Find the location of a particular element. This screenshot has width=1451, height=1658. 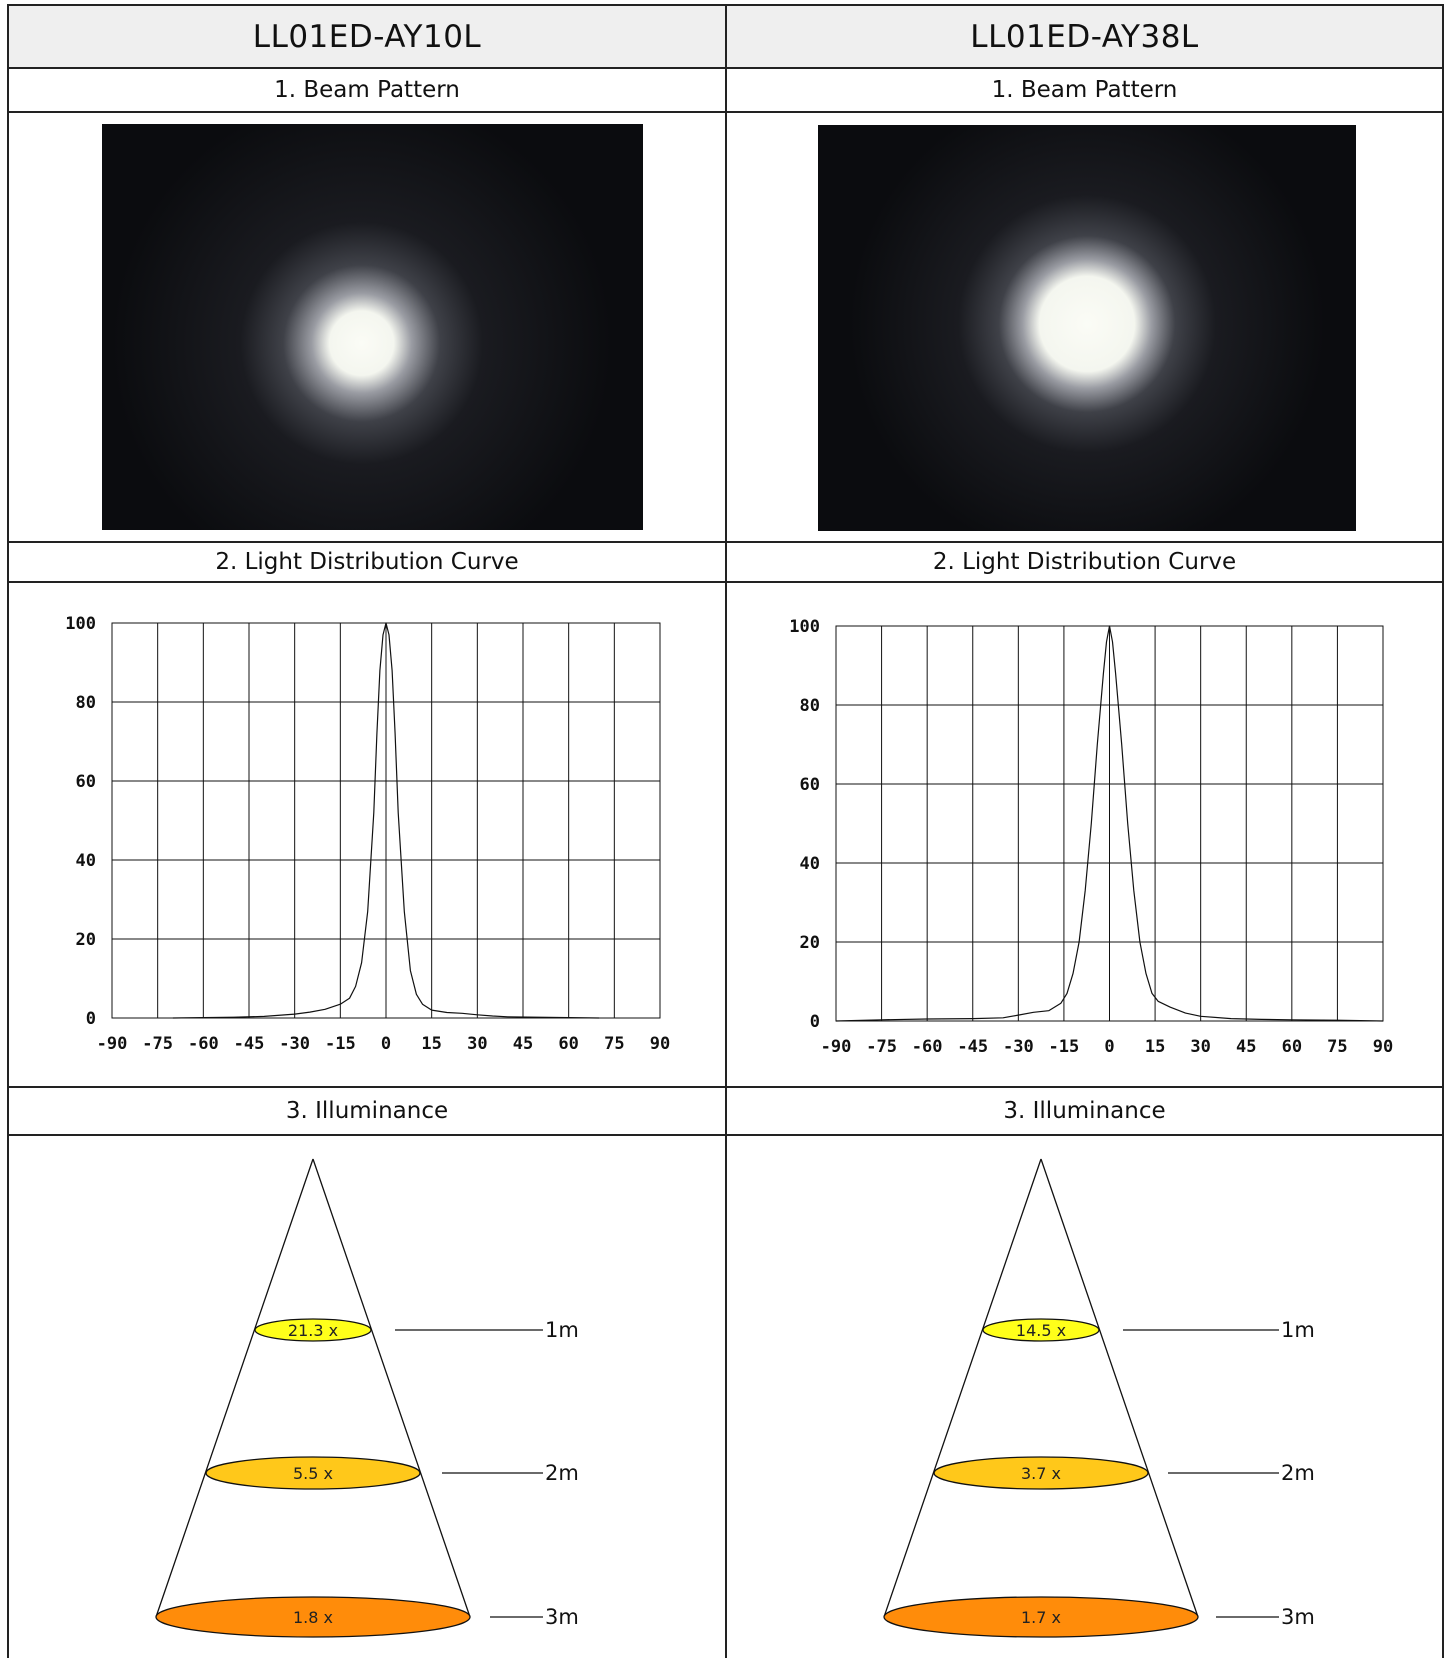

illuminance-diagram-left: 21.3 x 1m 5.5 x 2m 1.8 x 3m is located at coordinates (367, 1398).